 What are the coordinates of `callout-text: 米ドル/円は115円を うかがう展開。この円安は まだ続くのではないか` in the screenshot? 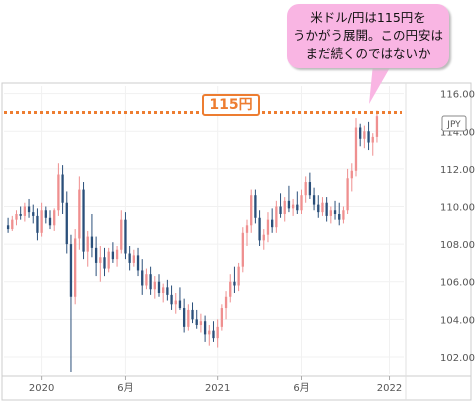 It's located at (368, 36).